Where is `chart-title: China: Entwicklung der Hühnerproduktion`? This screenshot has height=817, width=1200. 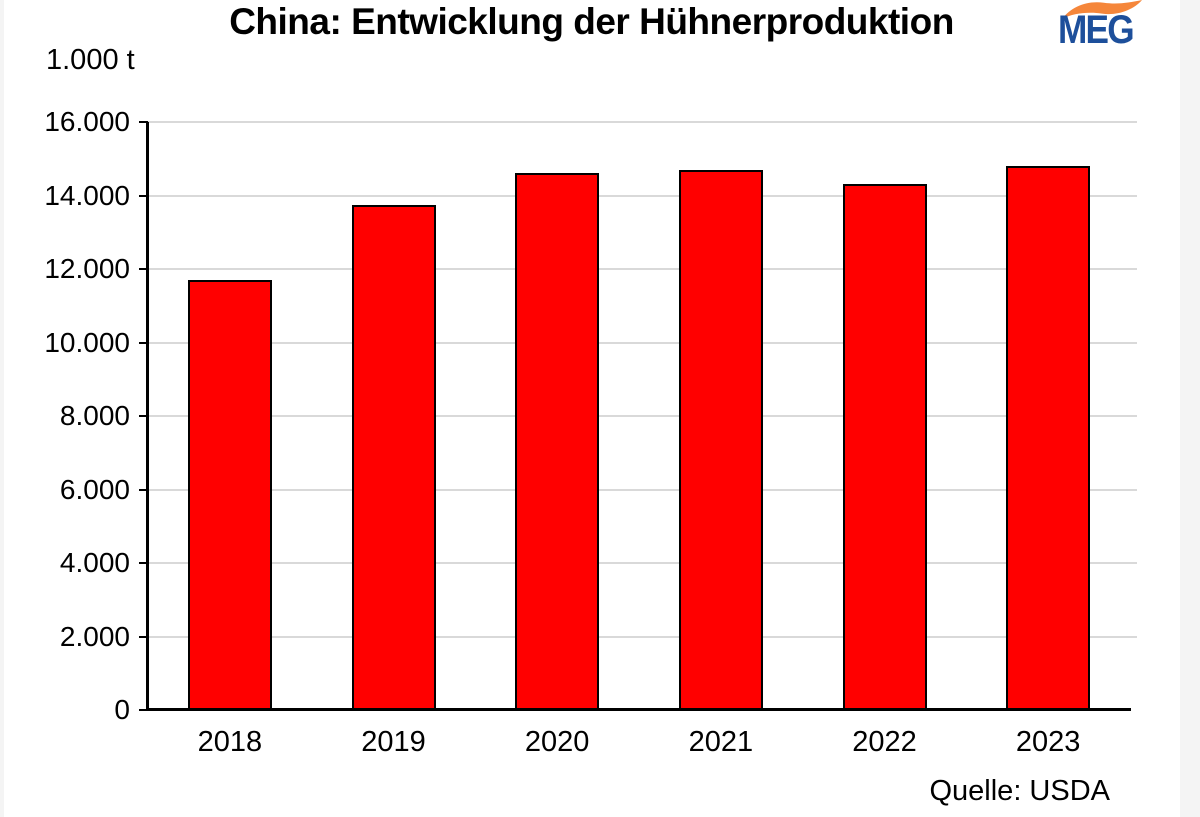 chart-title: China: Entwicklung der Hühnerproduktion is located at coordinates (591, 21).